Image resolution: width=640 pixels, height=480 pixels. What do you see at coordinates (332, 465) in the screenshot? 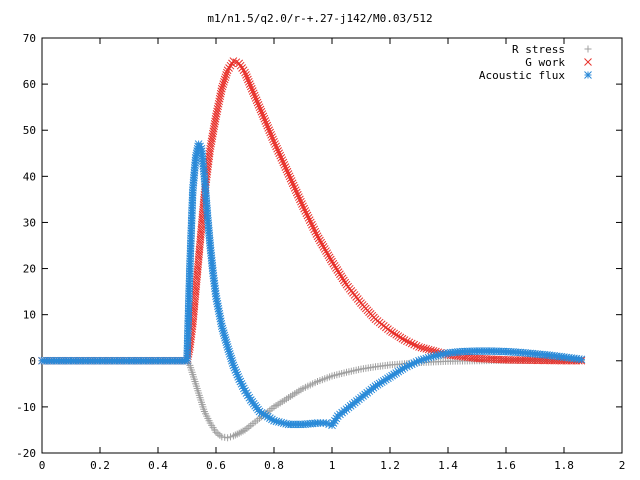
I see `x-tick-label: 1` at bounding box center [332, 465].